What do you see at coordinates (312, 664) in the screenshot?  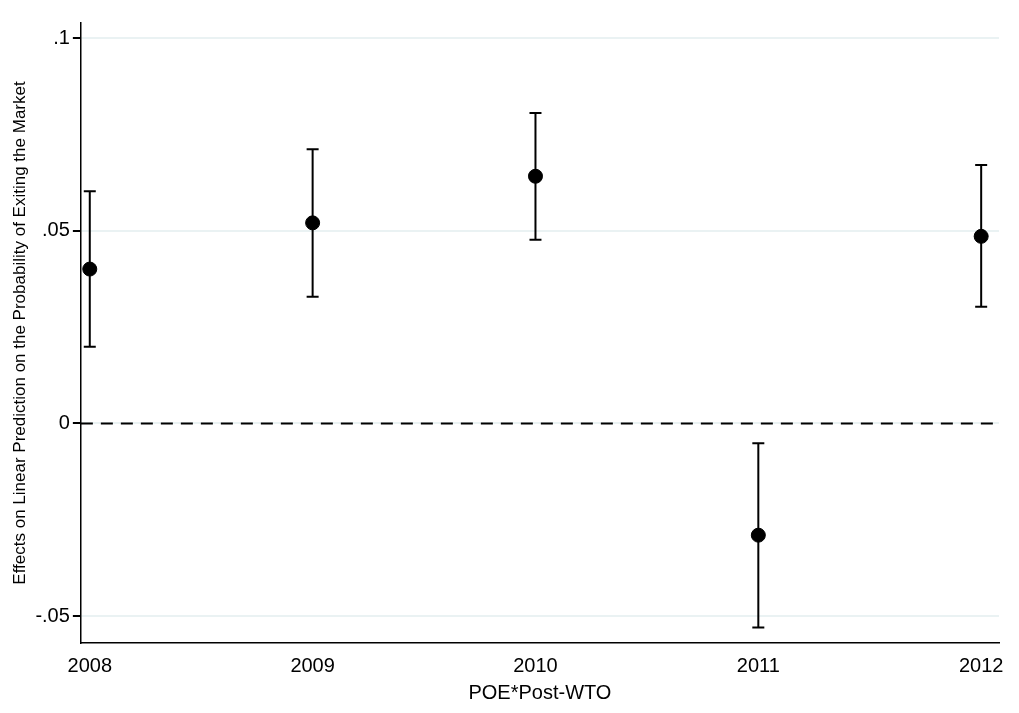 I see `x-tick-label: 2009` at bounding box center [312, 664].